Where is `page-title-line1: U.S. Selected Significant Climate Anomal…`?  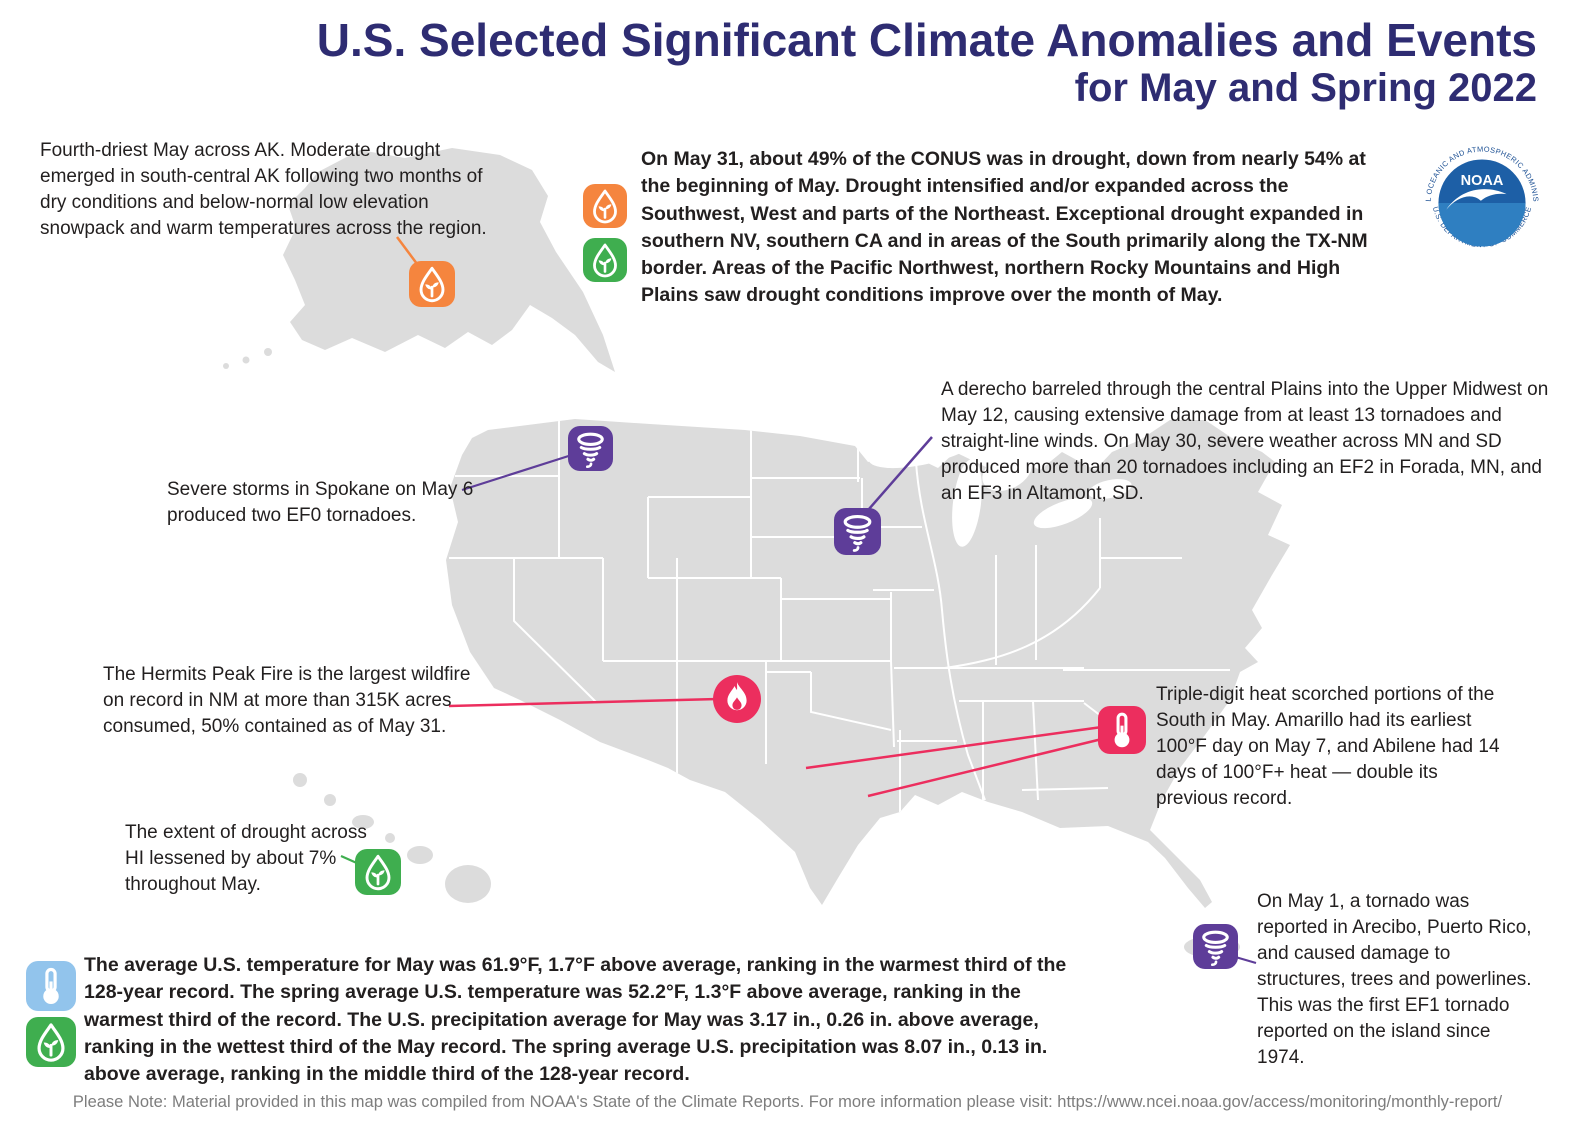 page-title-line1: U.S. Selected Significant Climate Anomal… is located at coordinates (926, 40).